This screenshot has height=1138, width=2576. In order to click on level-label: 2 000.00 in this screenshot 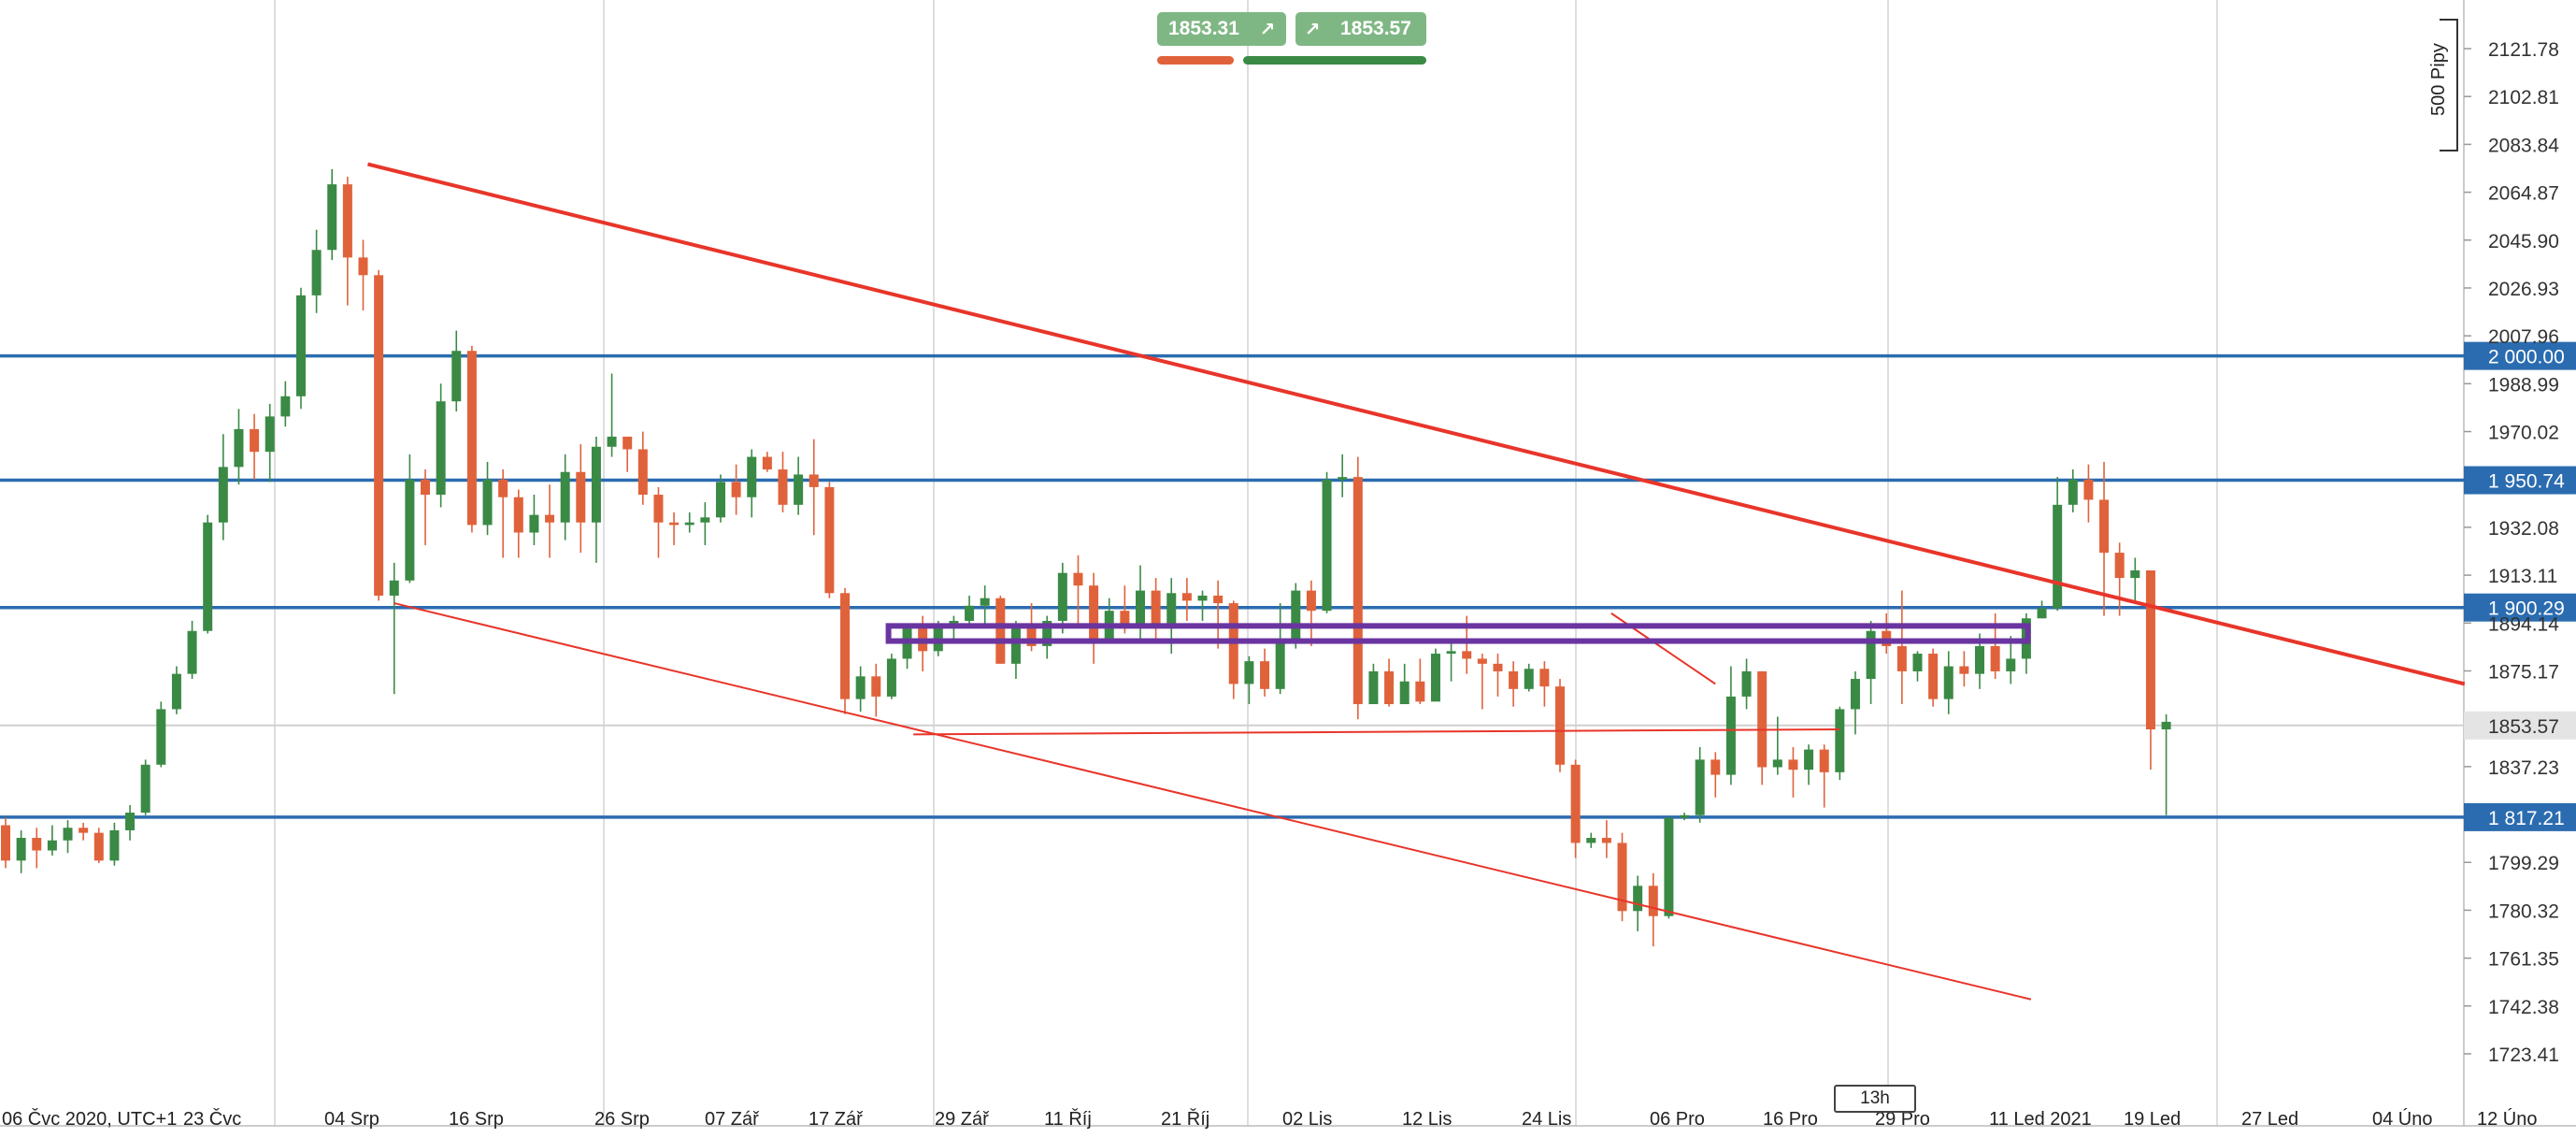, I will do `click(2526, 358)`.